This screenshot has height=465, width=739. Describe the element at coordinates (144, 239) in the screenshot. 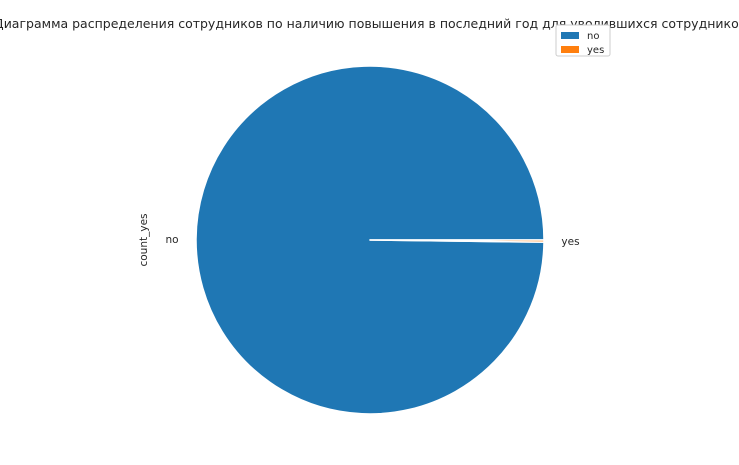

I see `y-axis-label: count_yes` at that location.